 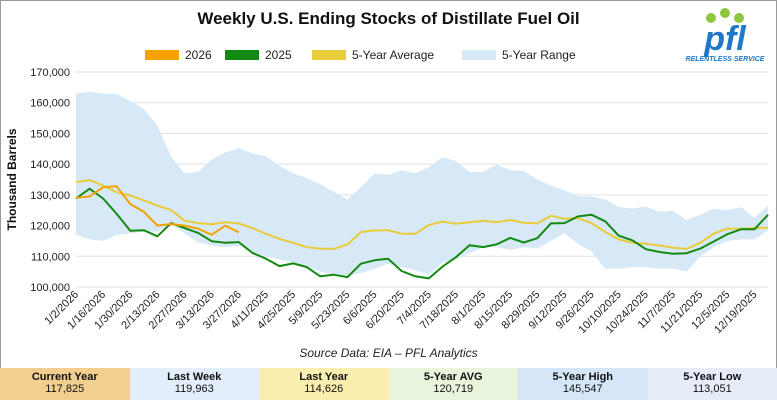 What do you see at coordinates (50, 73) in the screenshot?
I see `y-tick-label: 170,000` at bounding box center [50, 73].